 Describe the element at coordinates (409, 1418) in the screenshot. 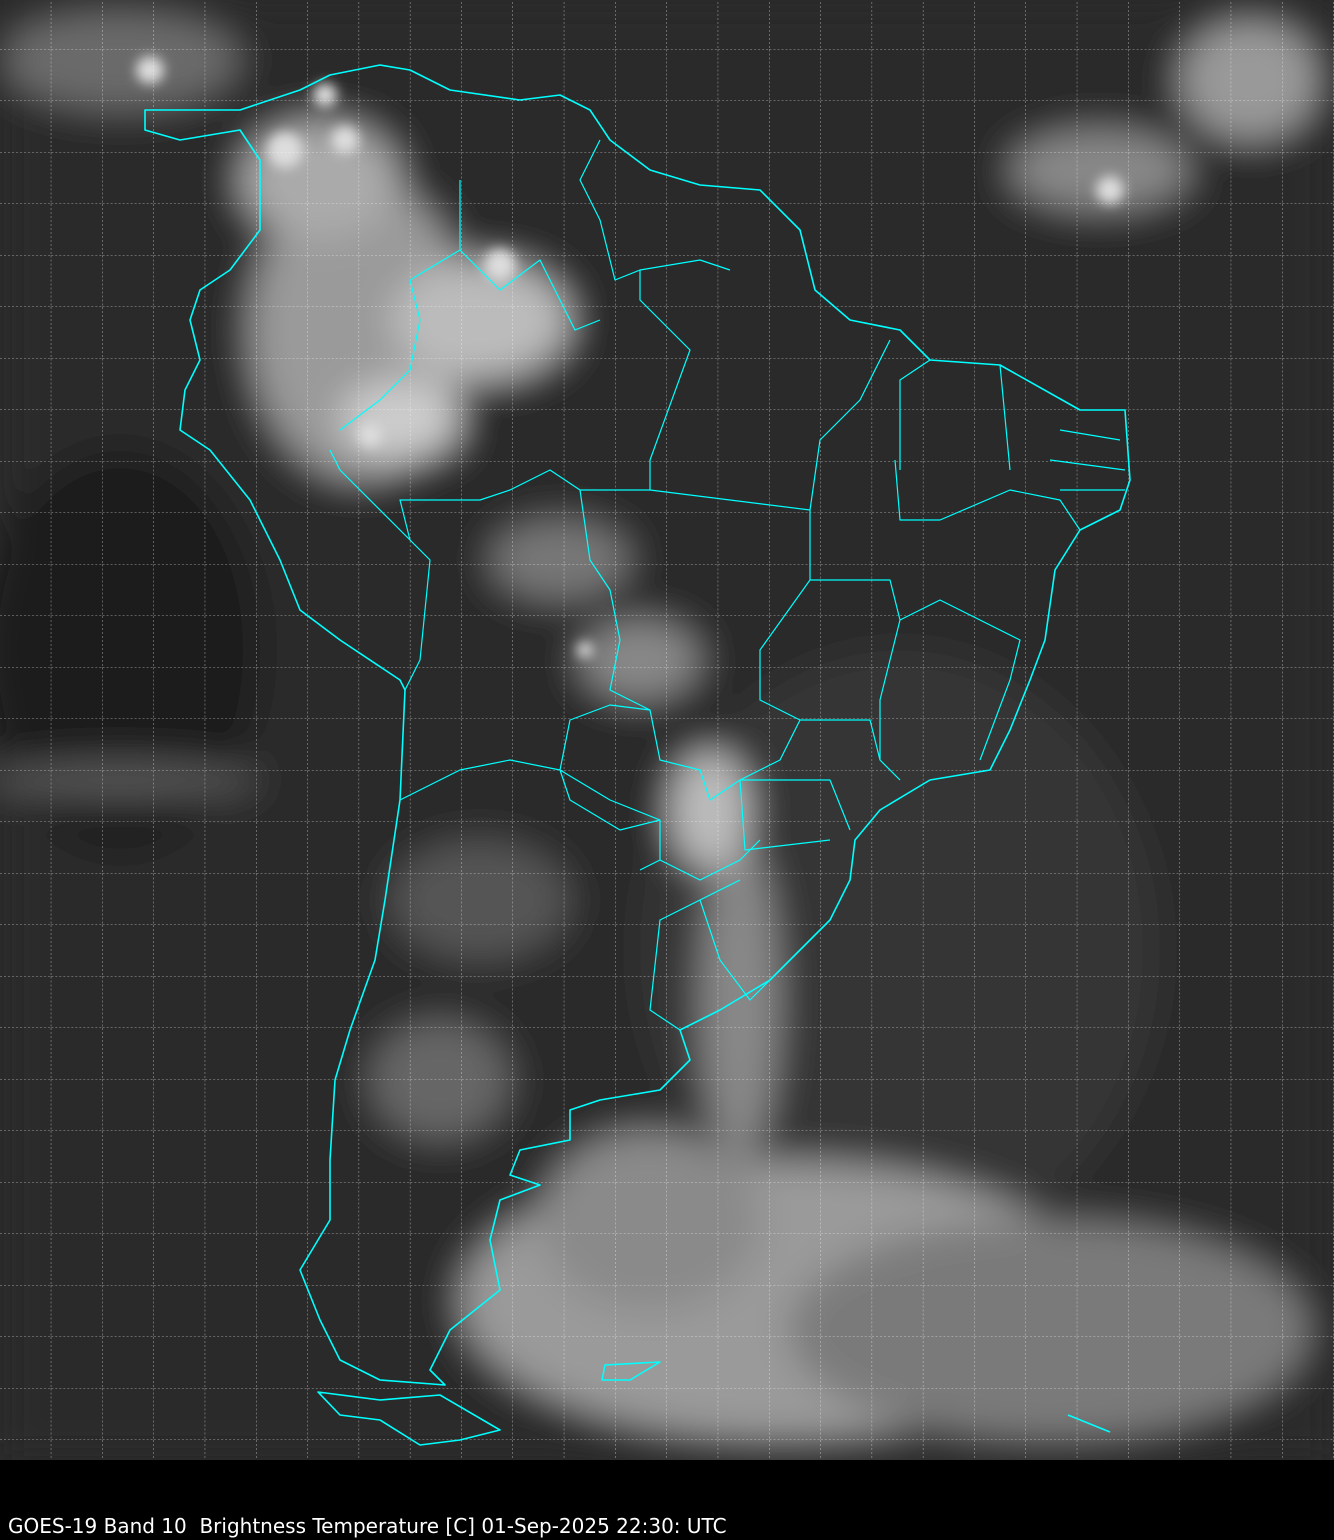

I see `tierra-del-fuego` at that location.